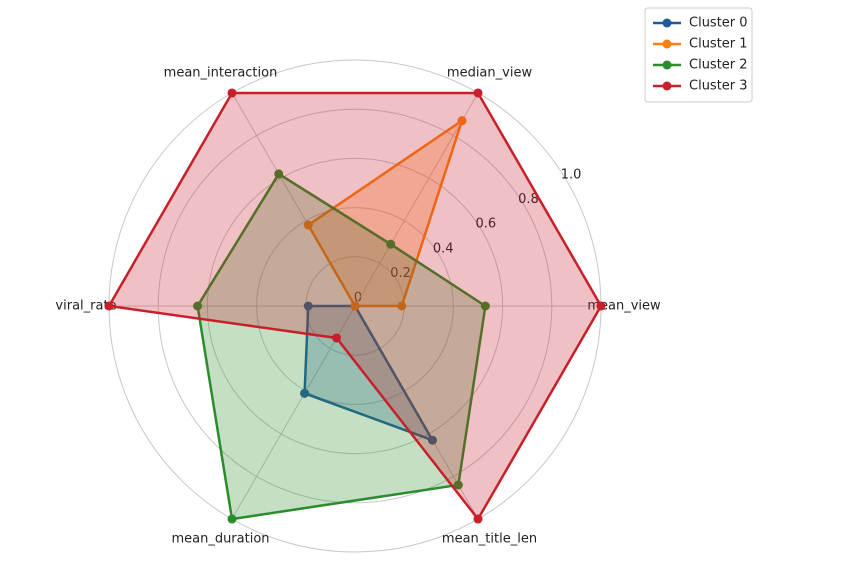 The height and width of the screenshot is (577, 849). What do you see at coordinates (220, 538) in the screenshot?
I see `category-label: mean_duration` at bounding box center [220, 538].